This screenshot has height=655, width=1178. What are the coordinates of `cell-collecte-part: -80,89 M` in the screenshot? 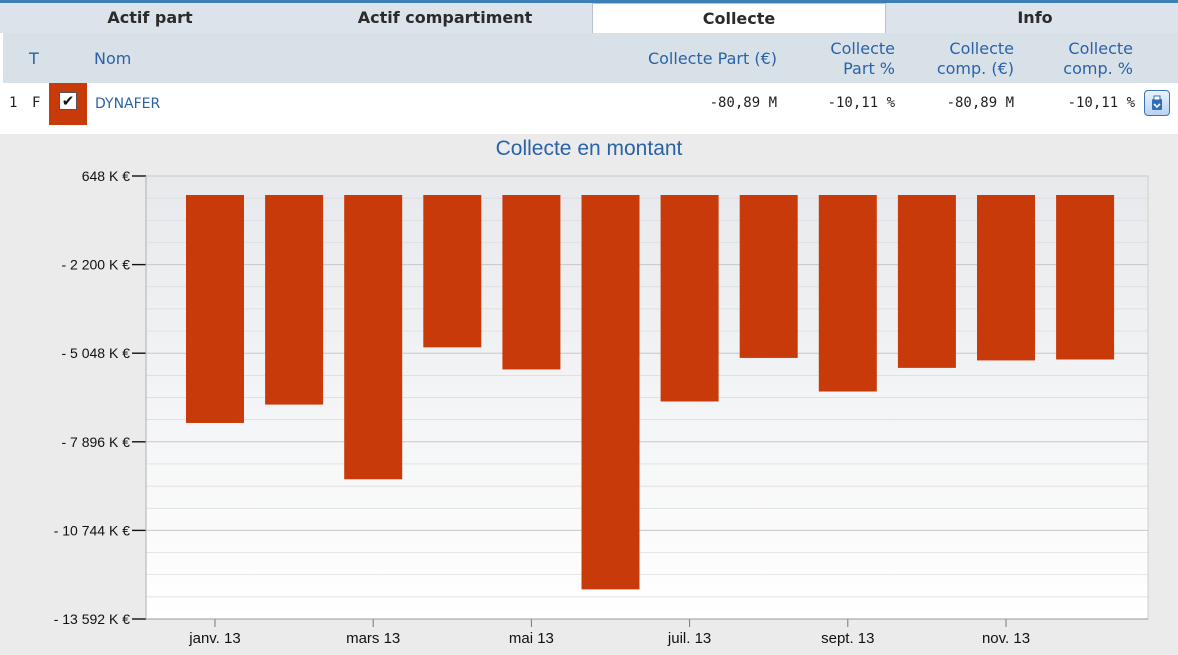 It's located at (743, 103).